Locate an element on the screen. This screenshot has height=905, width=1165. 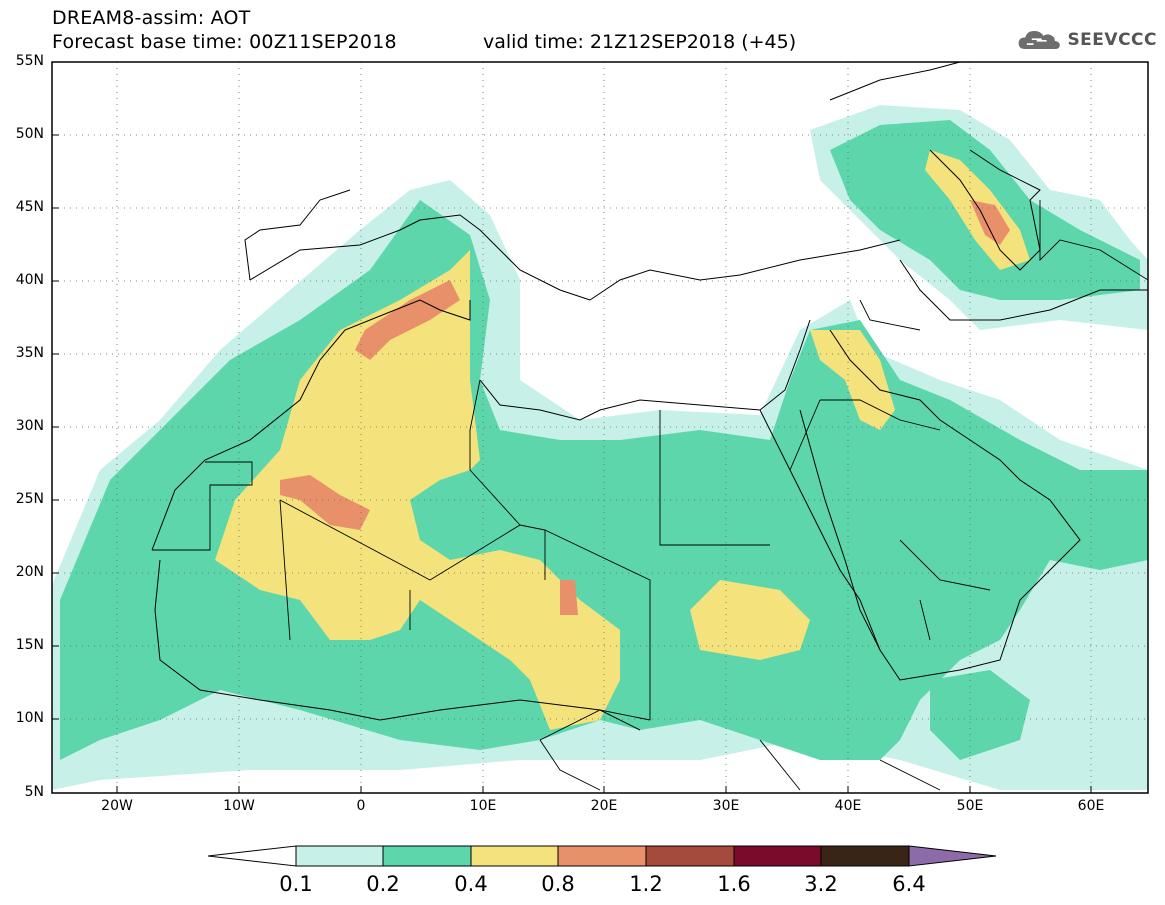
valid-time: valid time: 21Z12SEP2018 (+45) is located at coordinates (640, 42).